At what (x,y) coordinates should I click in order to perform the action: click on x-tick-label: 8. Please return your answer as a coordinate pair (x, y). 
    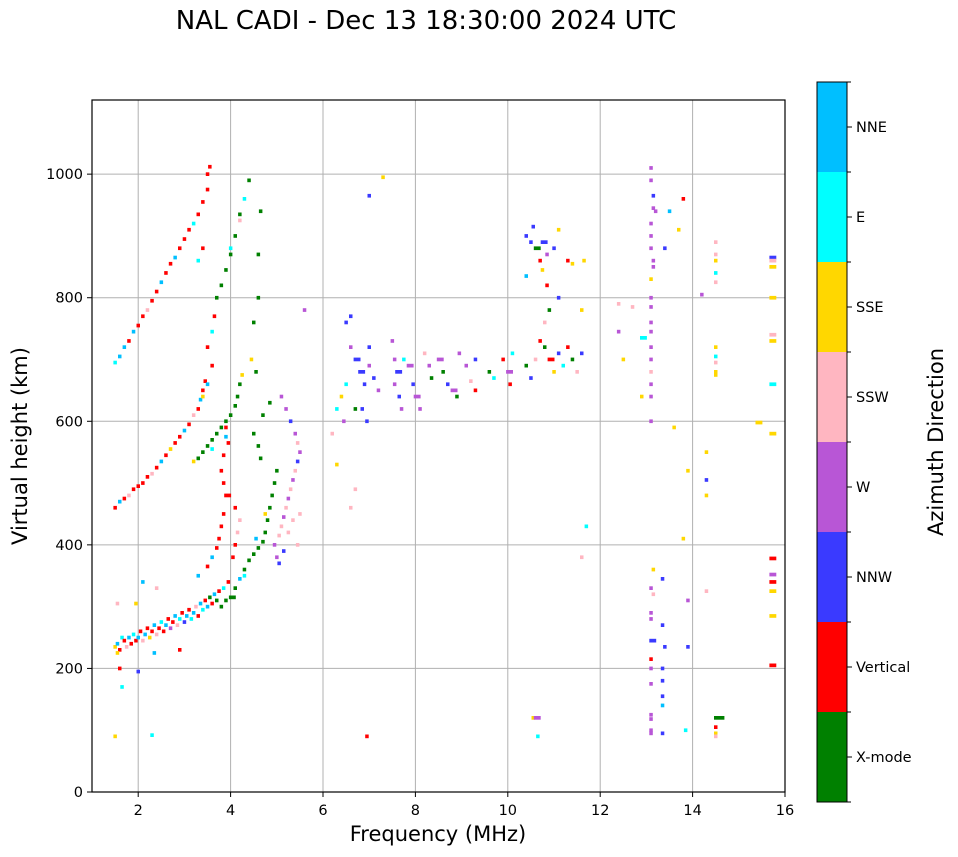
    Looking at the image, I should click on (415, 811).